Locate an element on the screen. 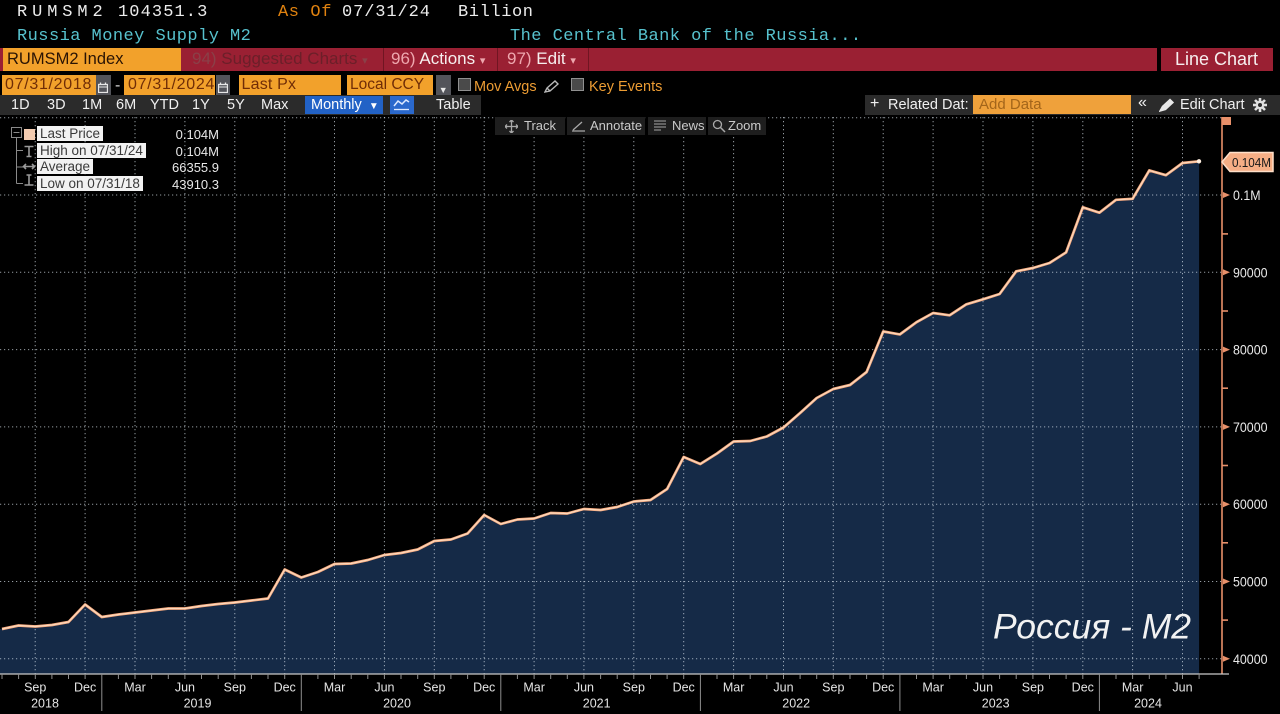  svg-text: 80000 is located at coordinates (1250, 350).